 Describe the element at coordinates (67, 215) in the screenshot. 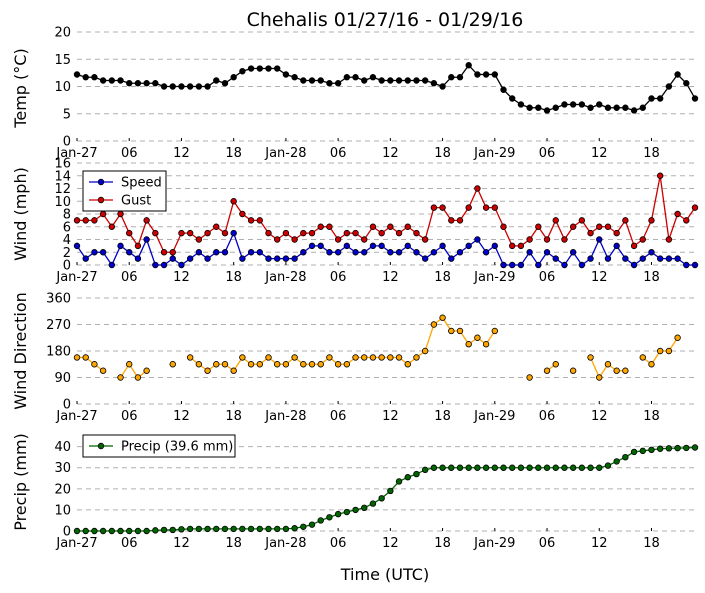

I see `y-tick-label: 8` at that location.